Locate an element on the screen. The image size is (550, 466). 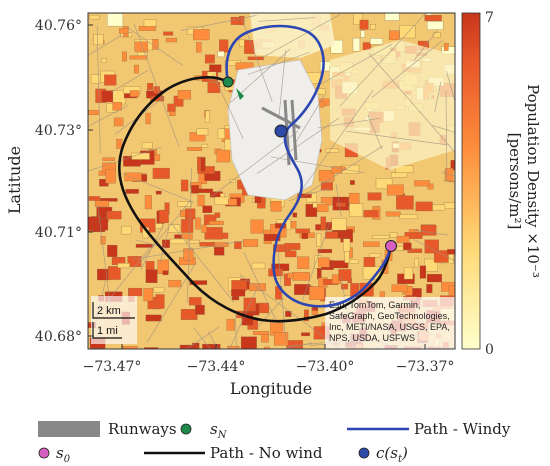
x-tick-1: −73.47° is located at coordinates (112, 367).